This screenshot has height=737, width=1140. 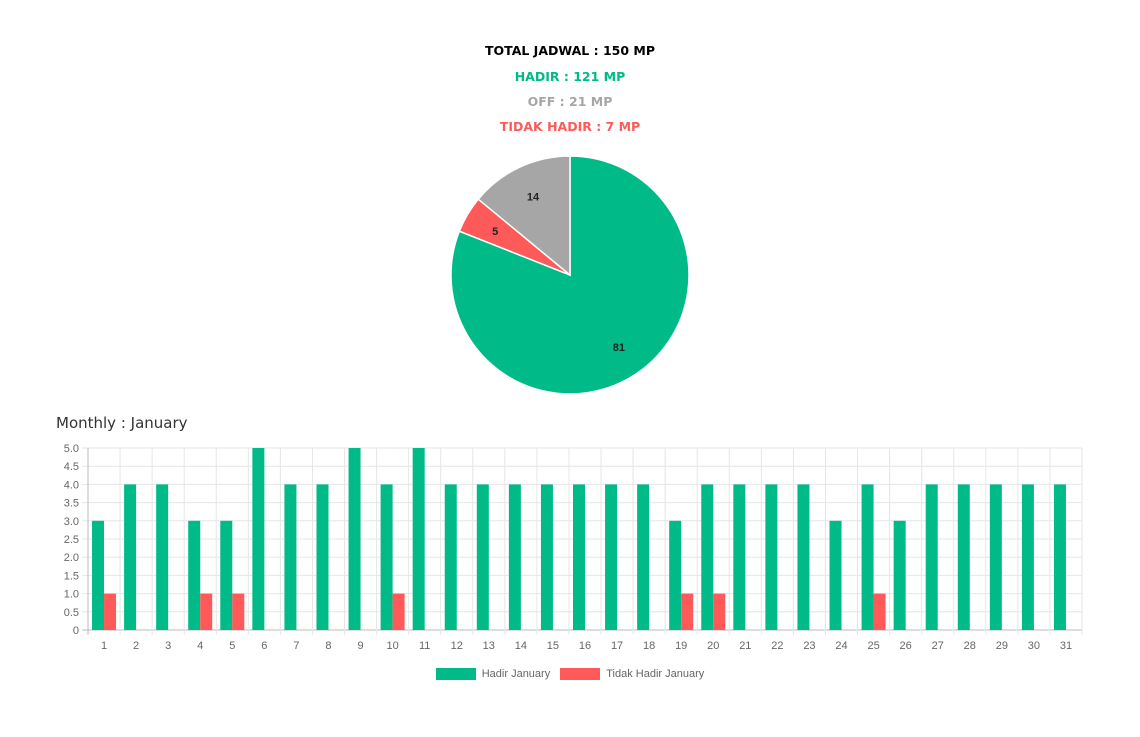 I want to click on y-tick-label: 1.0, so click(x=71, y=595).